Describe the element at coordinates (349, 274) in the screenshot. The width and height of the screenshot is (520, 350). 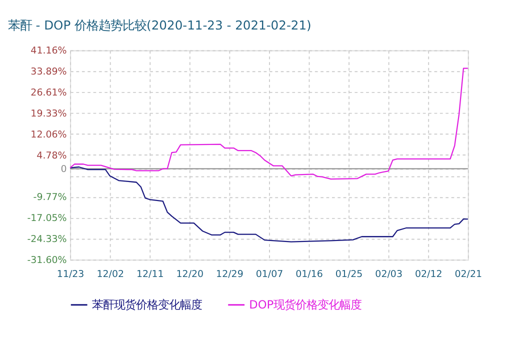
I see `x-tick-label: 01/25` at that location.